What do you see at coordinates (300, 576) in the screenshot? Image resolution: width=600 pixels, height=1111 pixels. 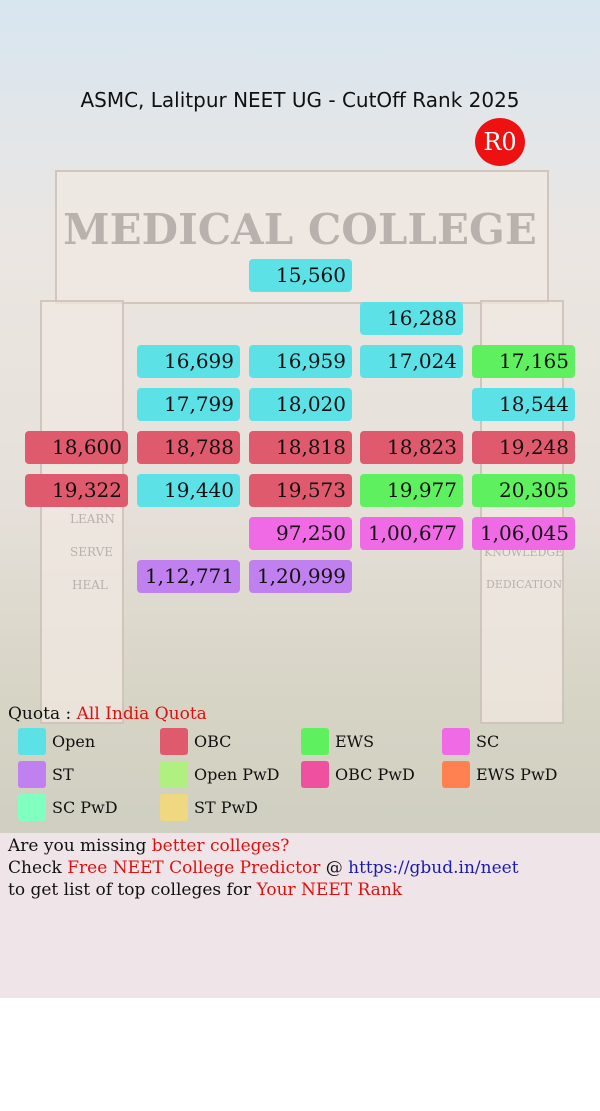 I see `rank-cell: 1,20,999` at bounding box center [300, 576].